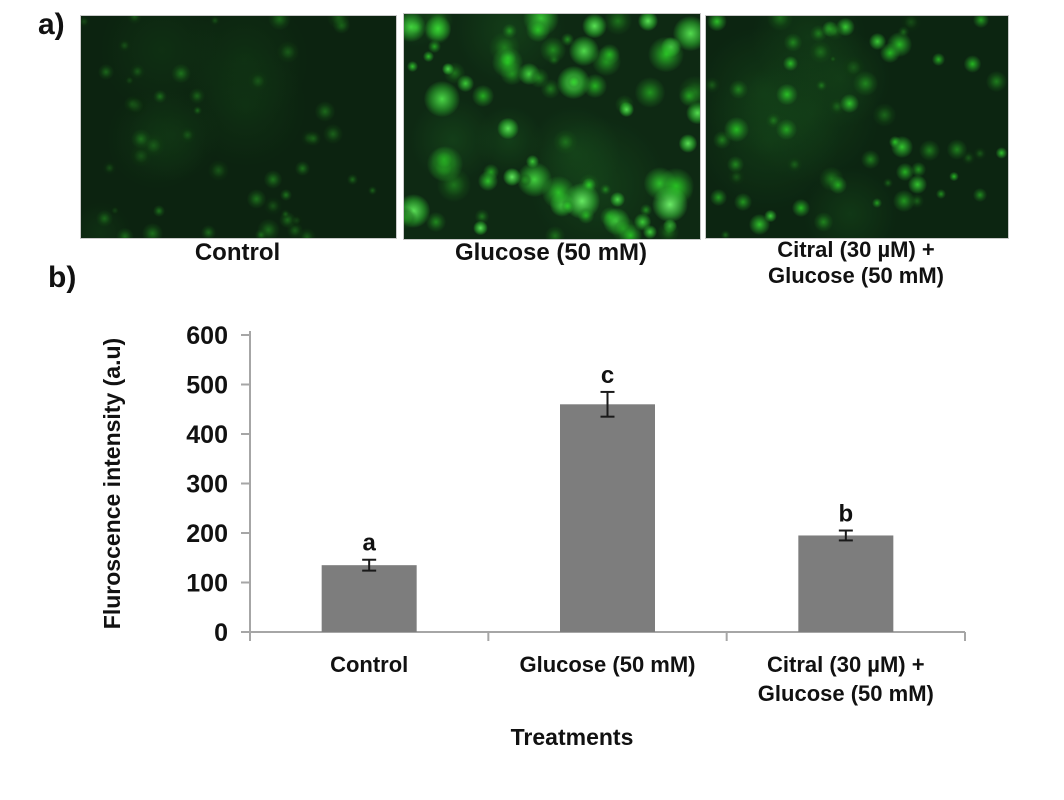 The height and width of the screenshot is (800, 1064). Describe the element at coordinates (207, 485) in the screenshot. I see `y-tick-label: 300` at that location.